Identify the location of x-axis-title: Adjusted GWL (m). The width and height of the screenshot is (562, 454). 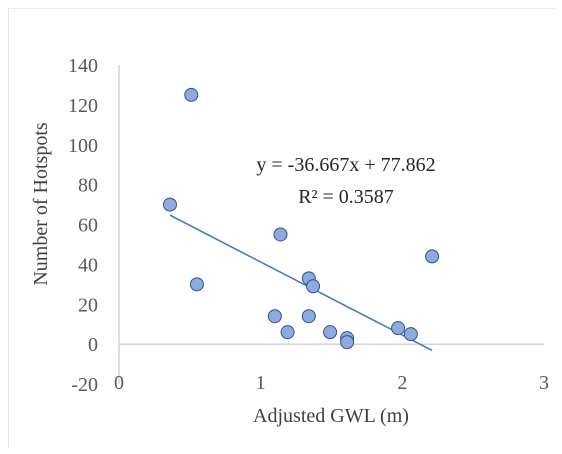
(331, 416).